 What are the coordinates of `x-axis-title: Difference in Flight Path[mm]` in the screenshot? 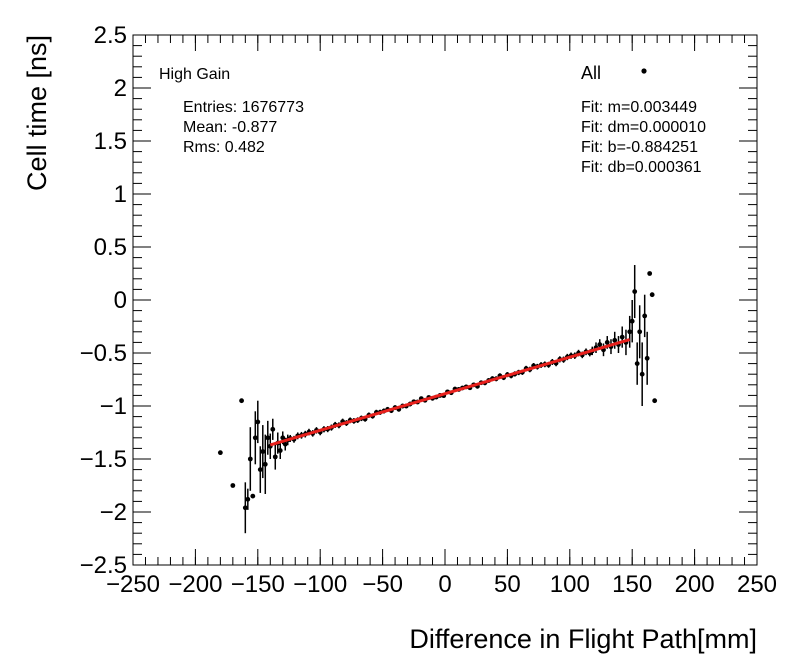 It's located at (583, 639).